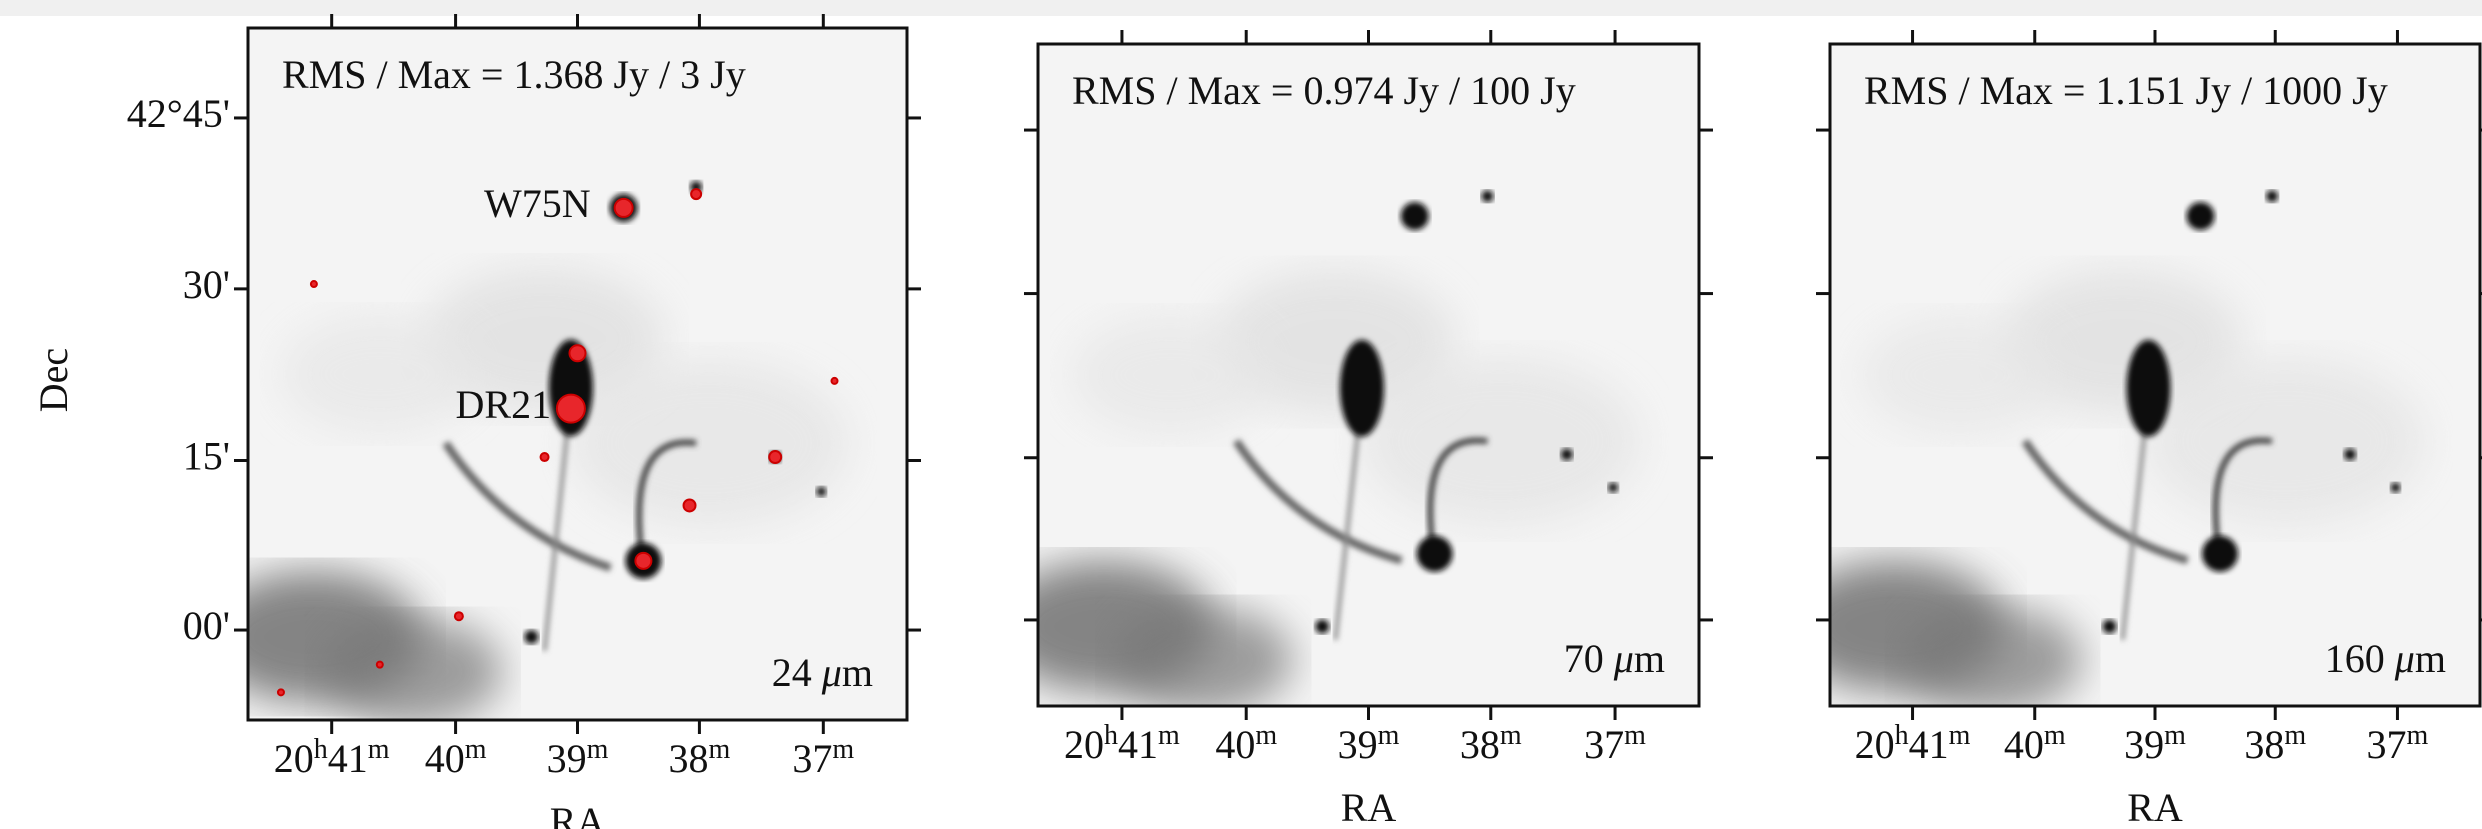 This screenshot has width=2482, height=829. I want to click on panel-stats: RMS / Max = 1.151 Jy / 1000 Jy, so click(2126, 90).